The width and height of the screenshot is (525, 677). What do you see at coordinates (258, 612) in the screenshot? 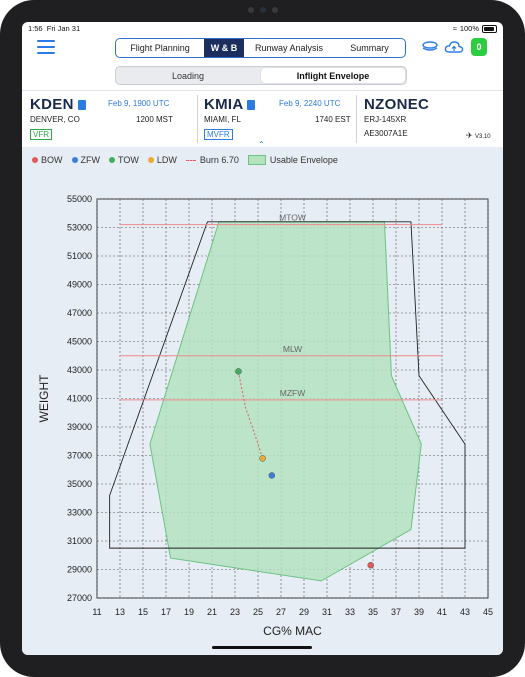
I see `x-tick-label: 25` at bounding box center [258, 612].